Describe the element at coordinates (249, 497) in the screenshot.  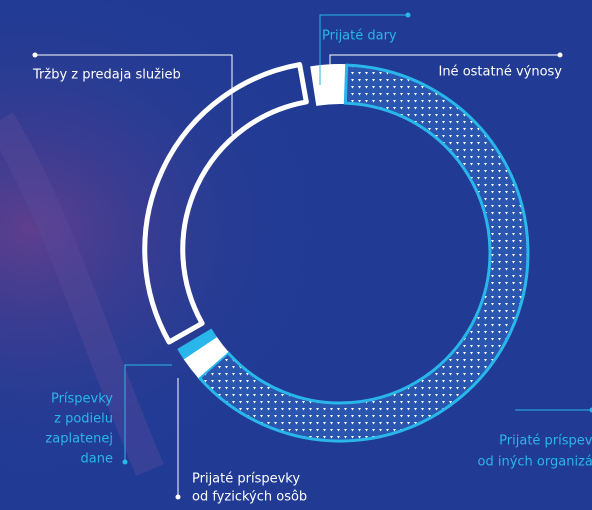
I see `segment-label: od fyzických osôb` at that location.